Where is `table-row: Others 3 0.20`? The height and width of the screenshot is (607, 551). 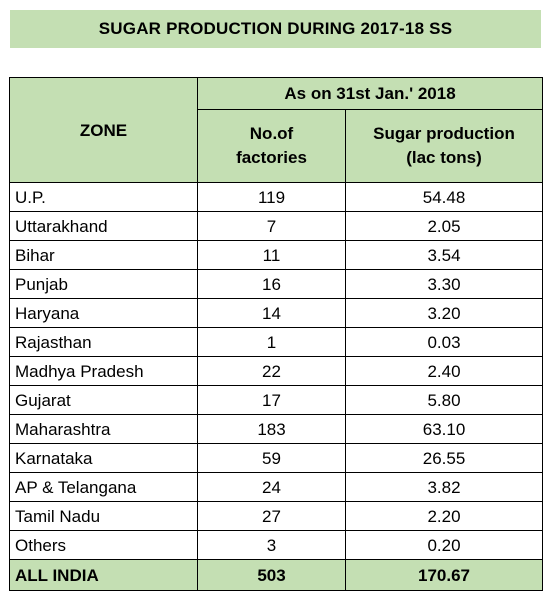
table-row: Others 3 0.20 is located at coordinates (276, 545).